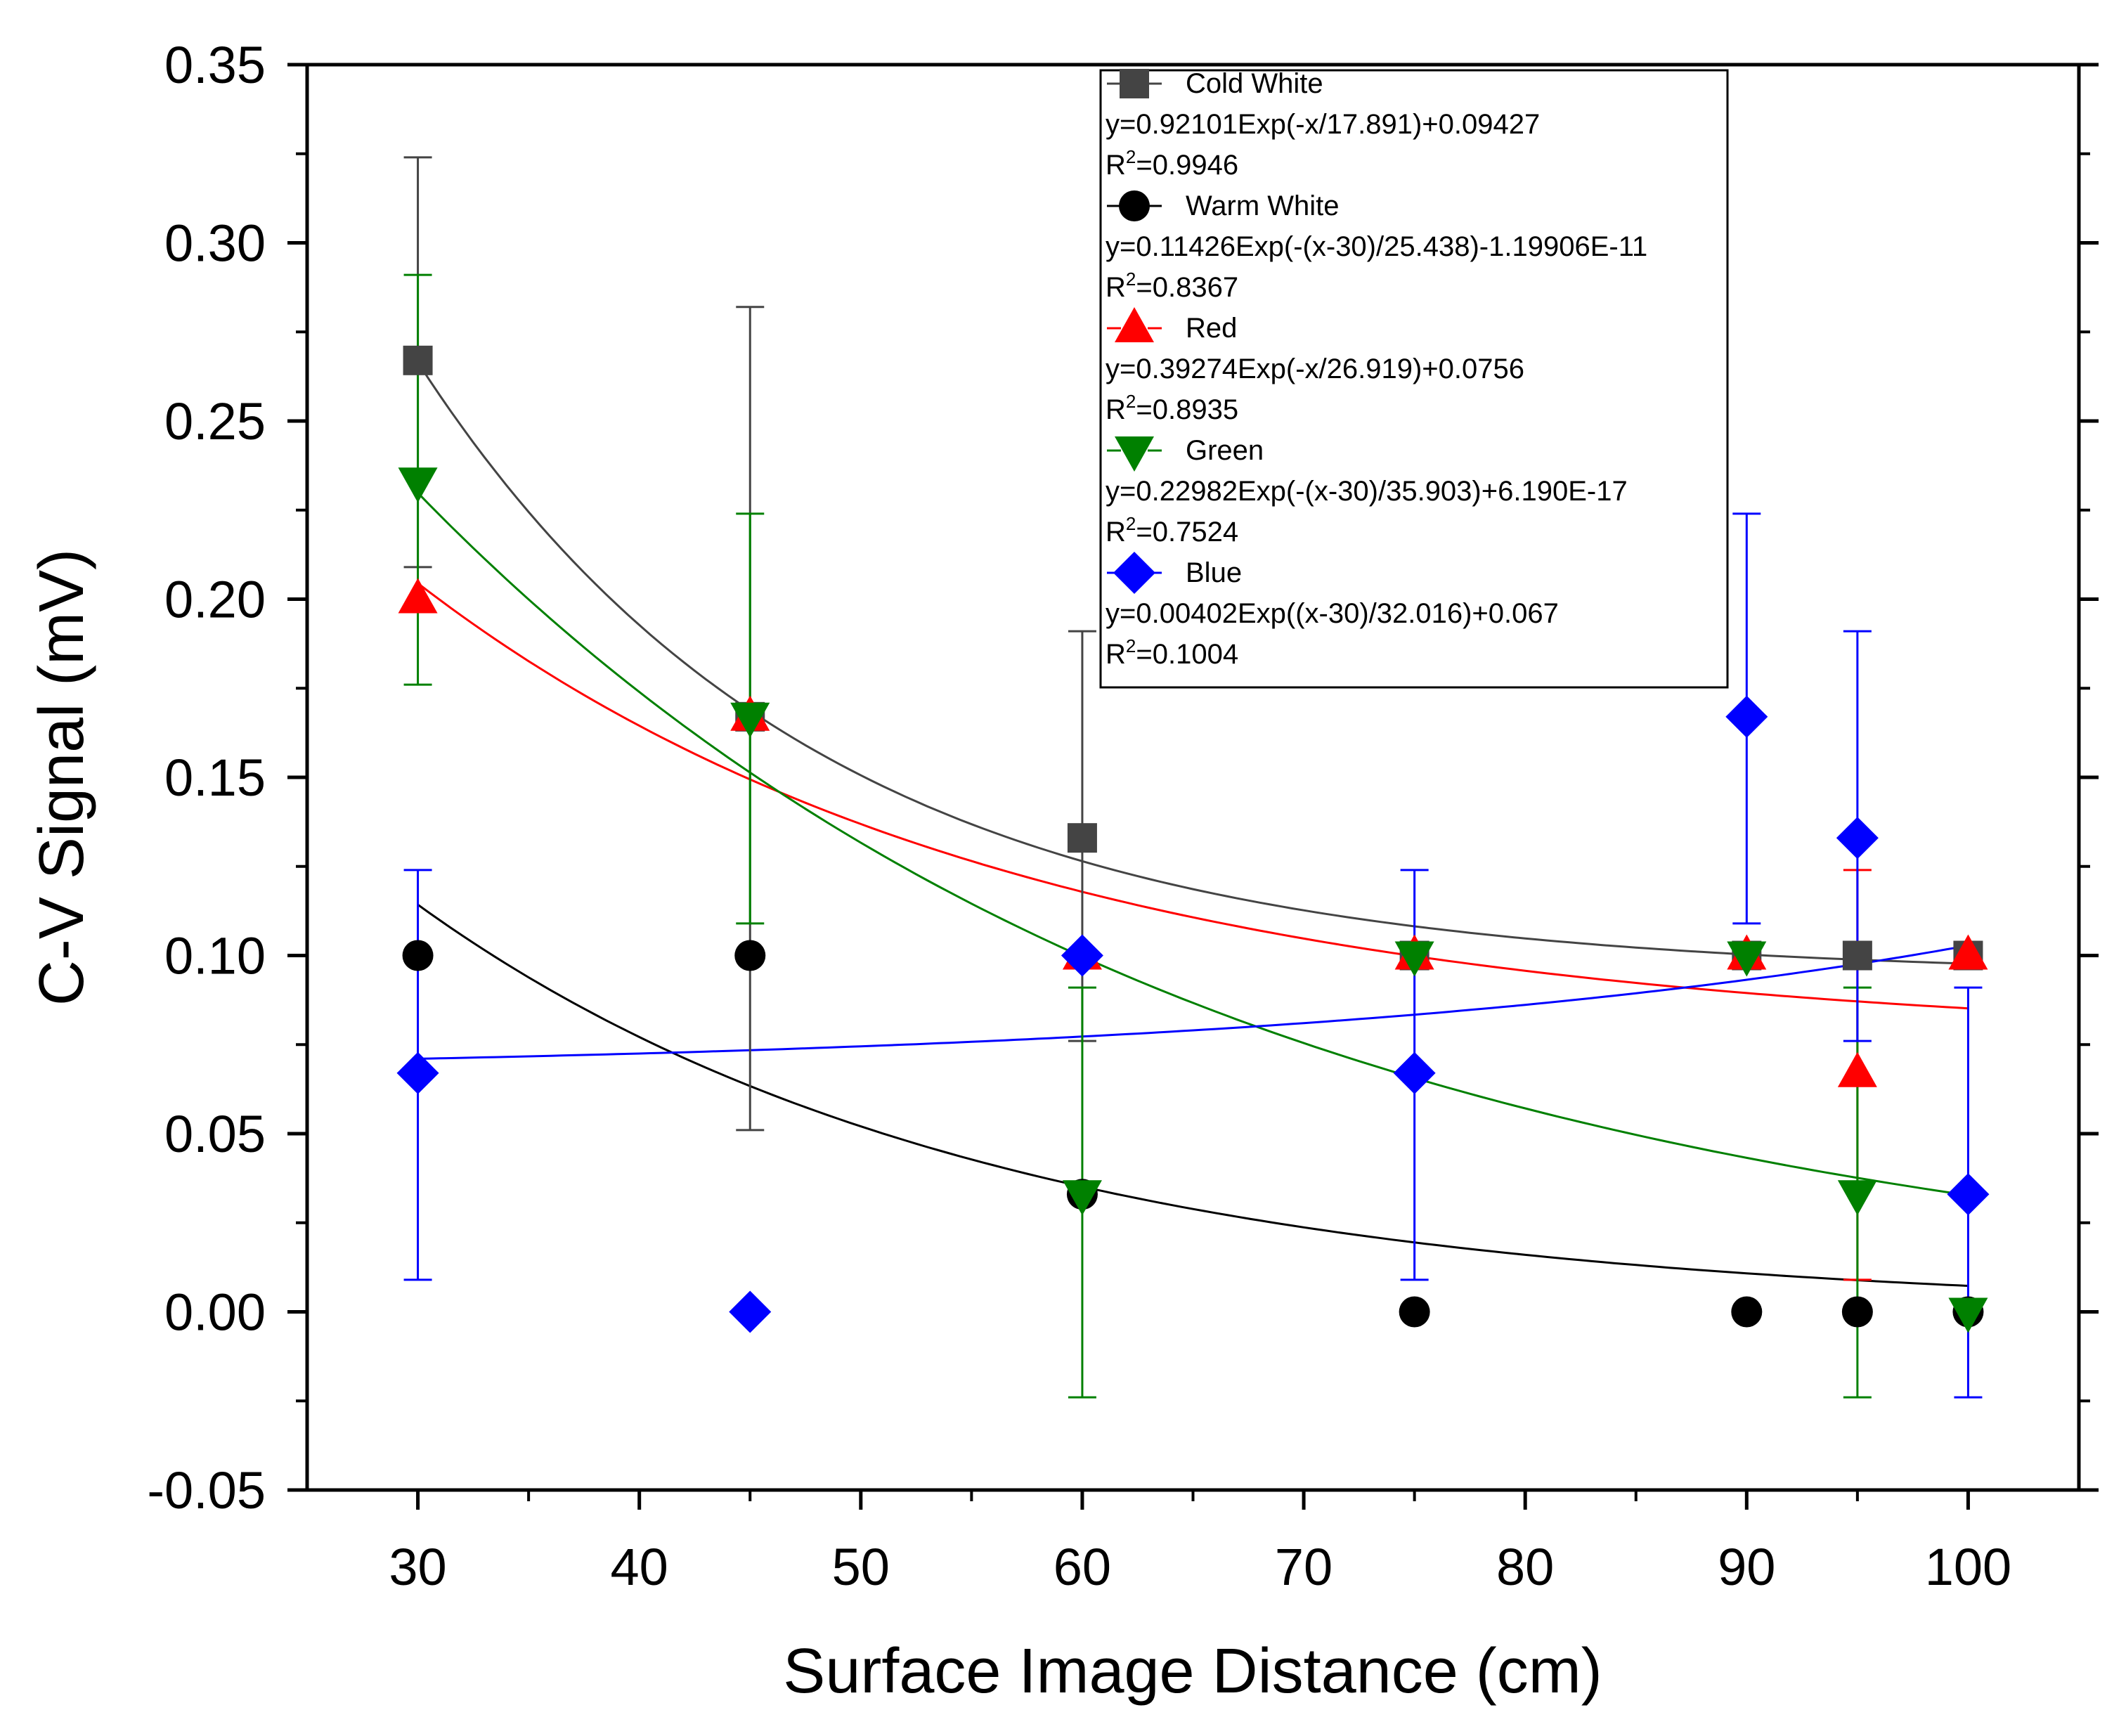  Describe the element at coordinates (215, 421) in the screenshot. I see `y-tick-label: 0.25` at that location.